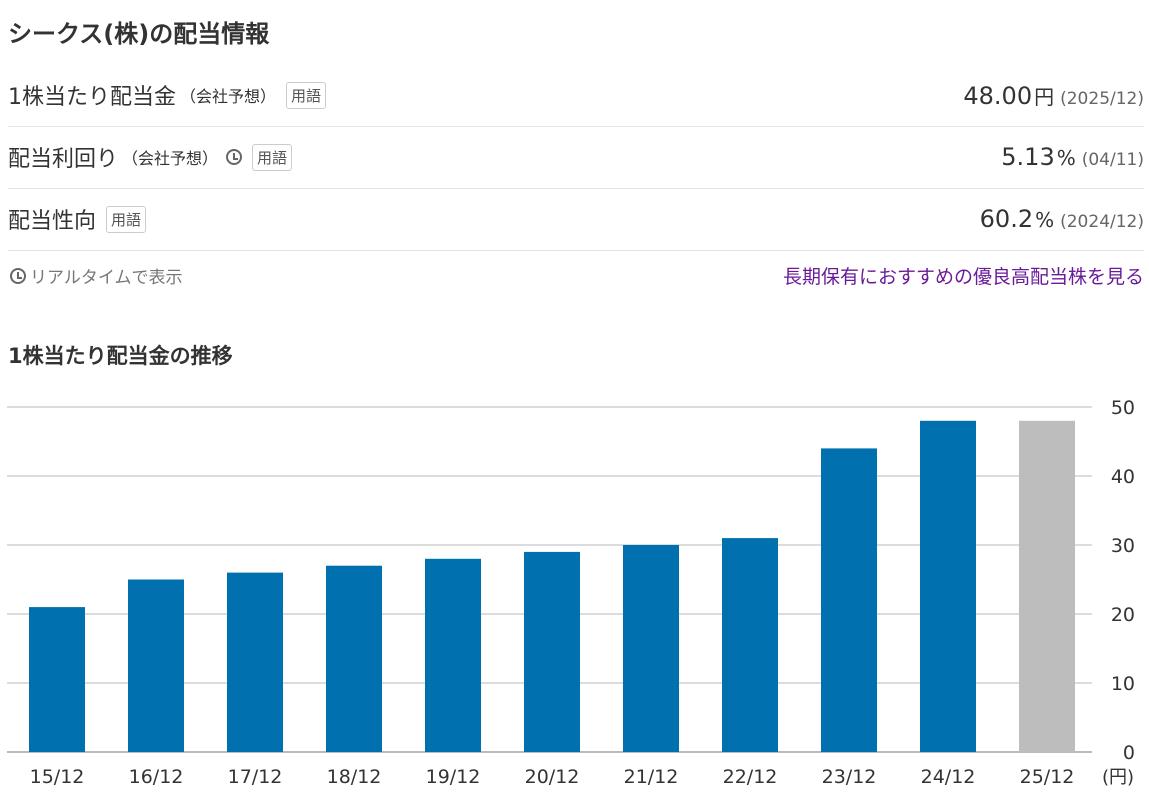 The height and width of the screenshot is (794, 1149). What do you see at coordinates (1006, 219) in the screenshot?
I see `row-value: 60.2` at bounding box center [1006, 219].